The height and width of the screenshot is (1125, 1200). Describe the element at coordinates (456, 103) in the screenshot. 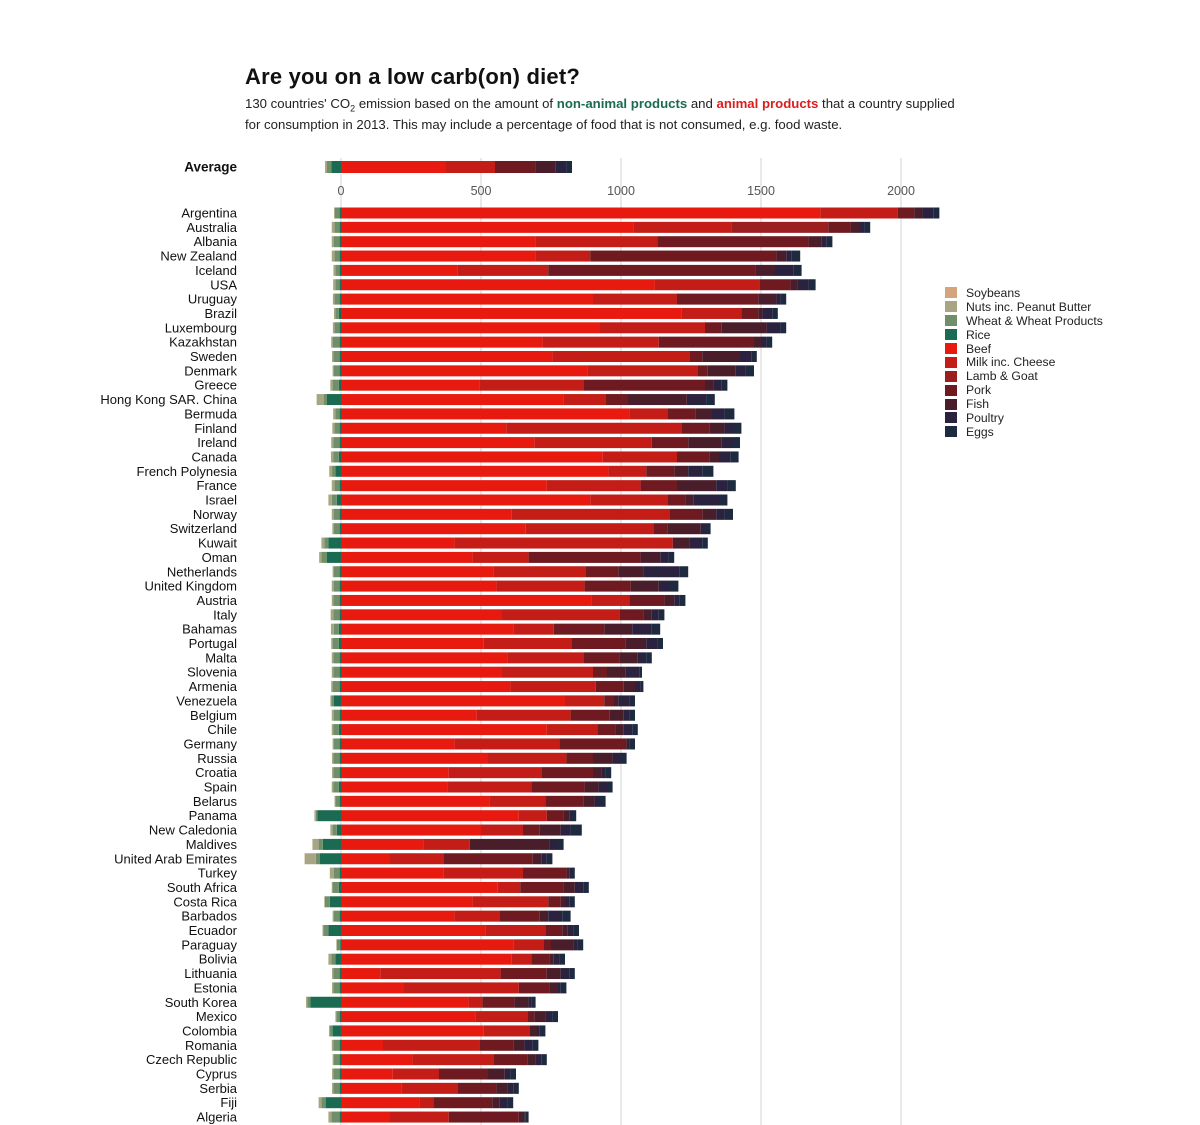

I see `subtitle-text-2: emission based on the amount of` at that location.